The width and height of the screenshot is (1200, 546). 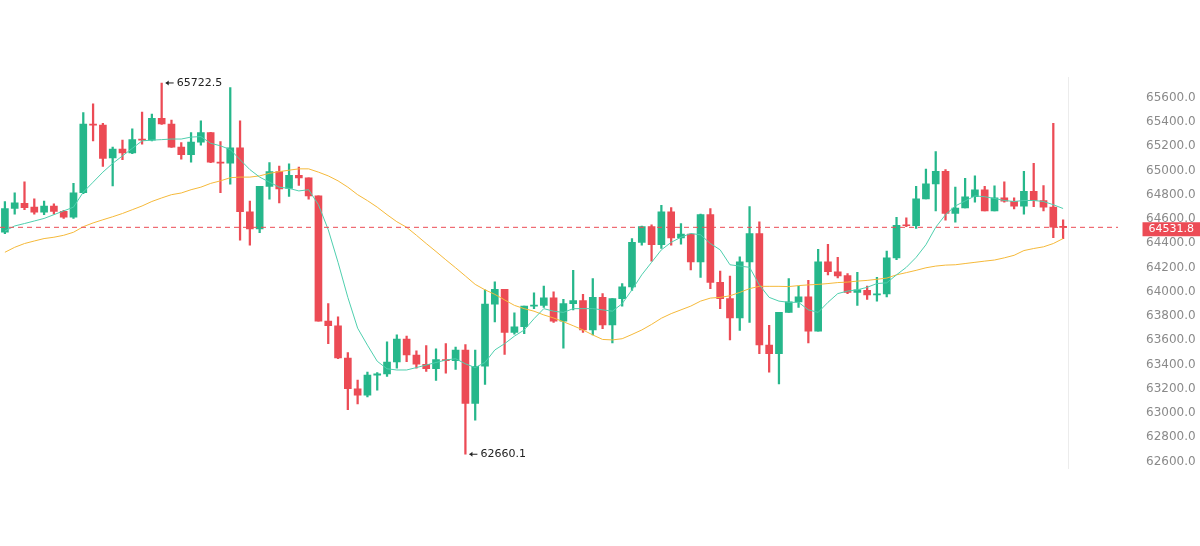 I want to click on annotation: 65722.5, so click(x=199, y=82).